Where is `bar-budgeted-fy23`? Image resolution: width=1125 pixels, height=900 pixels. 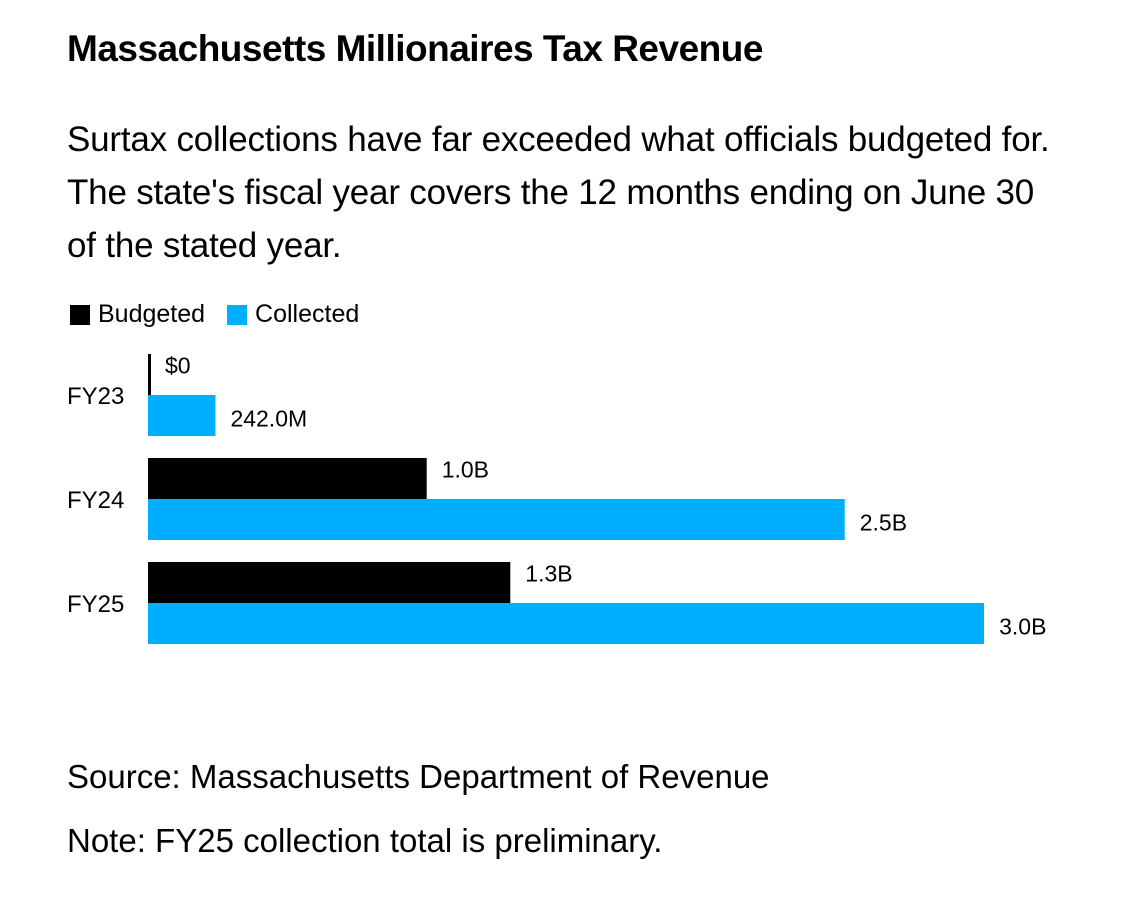
bar-budgeted-fy23 is located at coordinates (149, 374).